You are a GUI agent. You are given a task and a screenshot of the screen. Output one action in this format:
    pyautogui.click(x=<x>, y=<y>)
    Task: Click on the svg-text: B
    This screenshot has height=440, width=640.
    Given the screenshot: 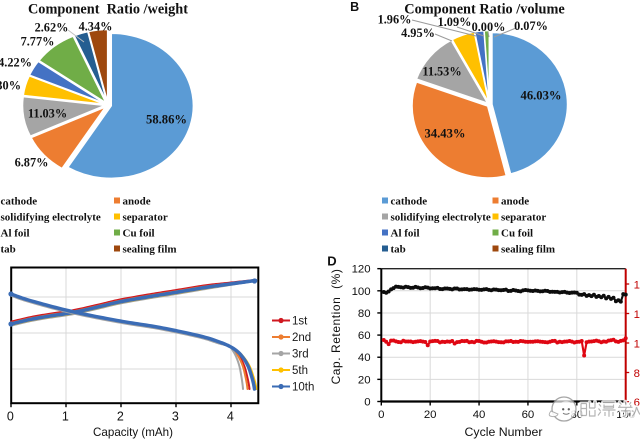 What is the action you would take?
    pyautogui.click(x=354, y=7)
    